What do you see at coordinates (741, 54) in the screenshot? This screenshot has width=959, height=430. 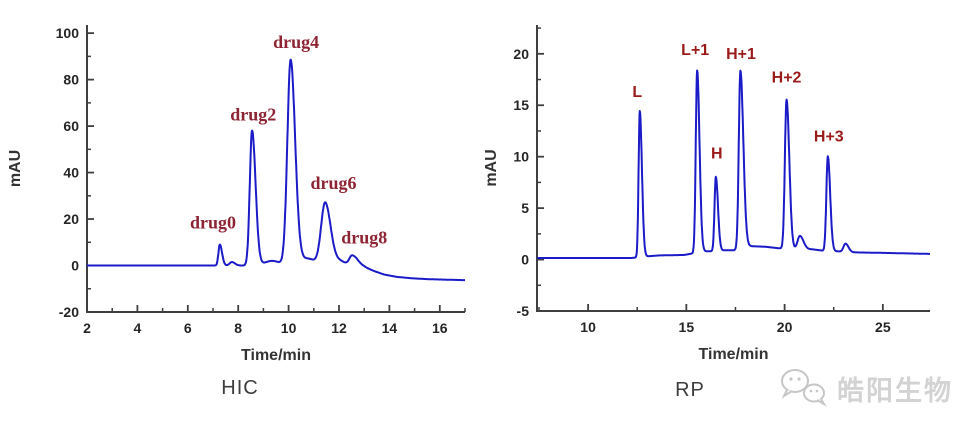 I see `peak-label-H+1: H+1` at bounding box center [741, 54].